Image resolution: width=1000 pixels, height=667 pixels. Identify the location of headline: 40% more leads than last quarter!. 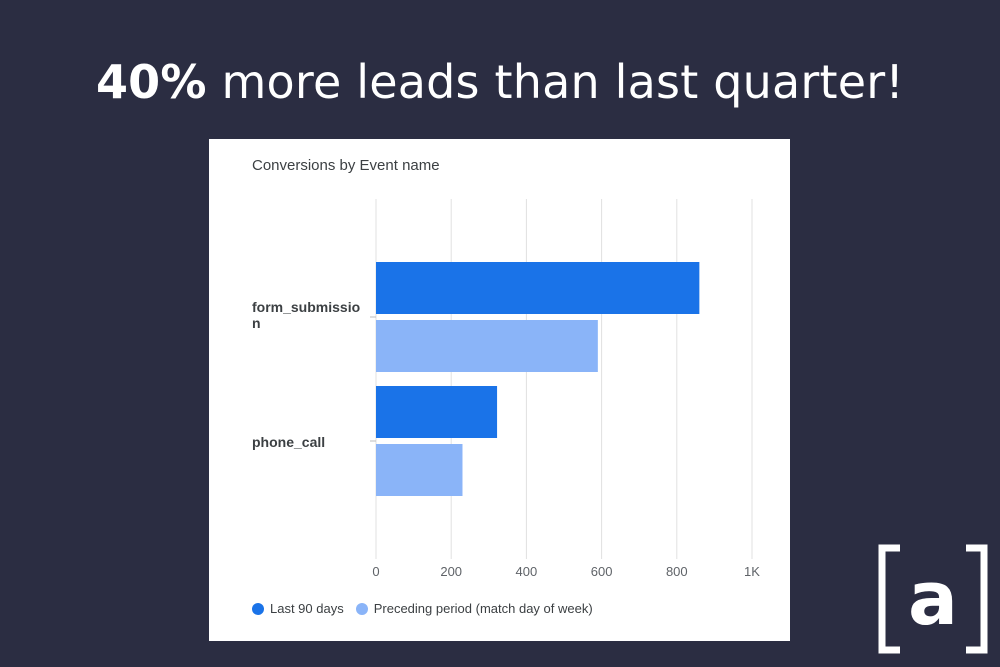
(500, 82).